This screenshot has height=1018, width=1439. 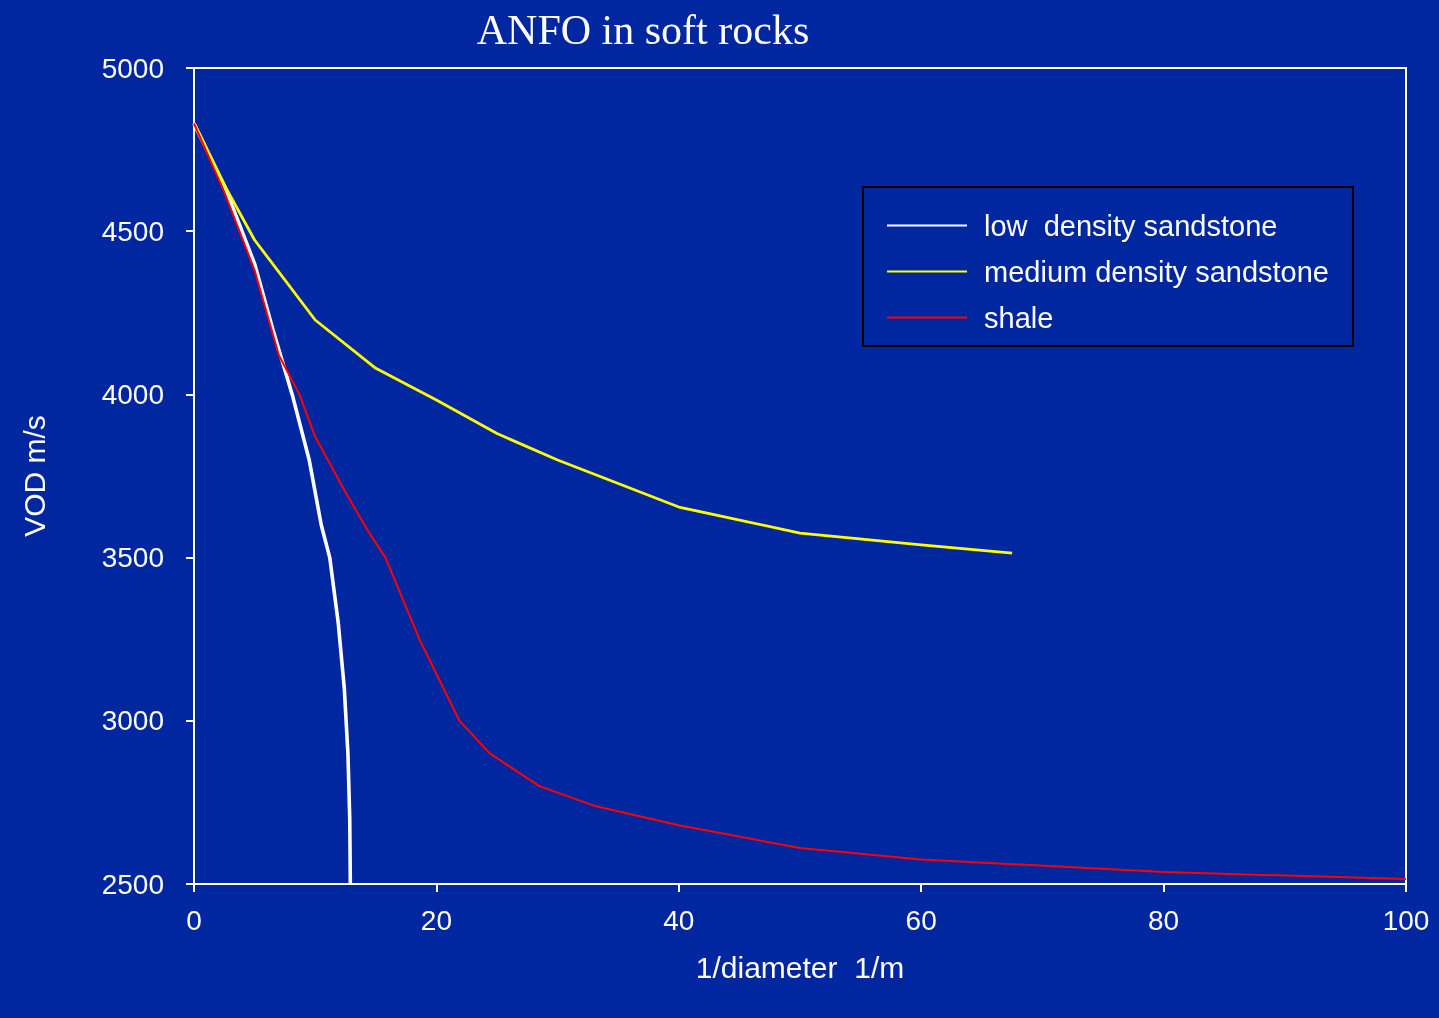 I want to click on x-tick-label: 80, so click(x=1164, y=920).